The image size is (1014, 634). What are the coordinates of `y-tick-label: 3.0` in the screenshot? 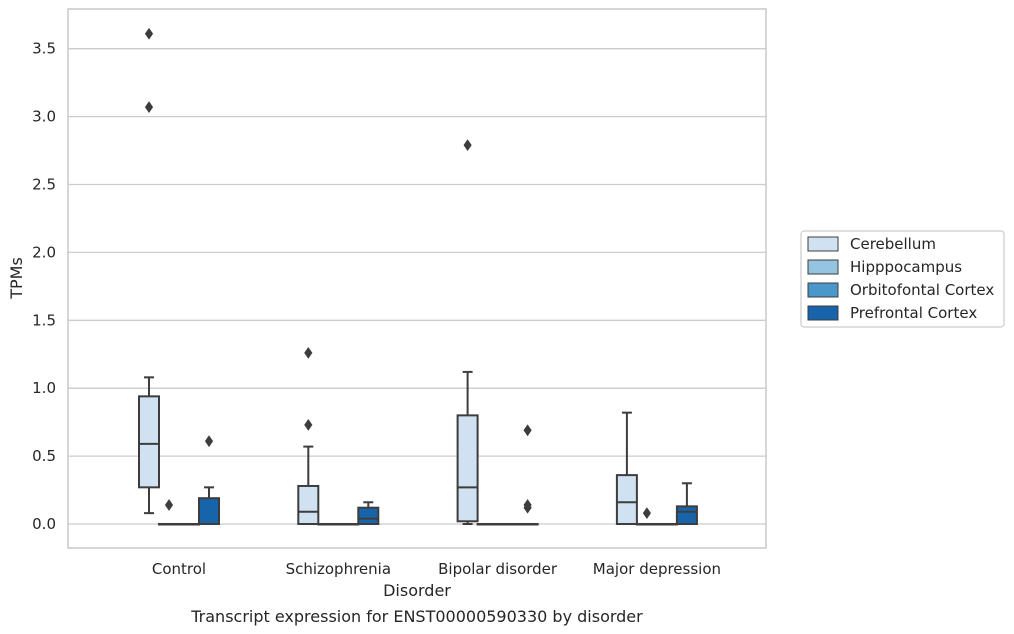 It's located at (44, 117).